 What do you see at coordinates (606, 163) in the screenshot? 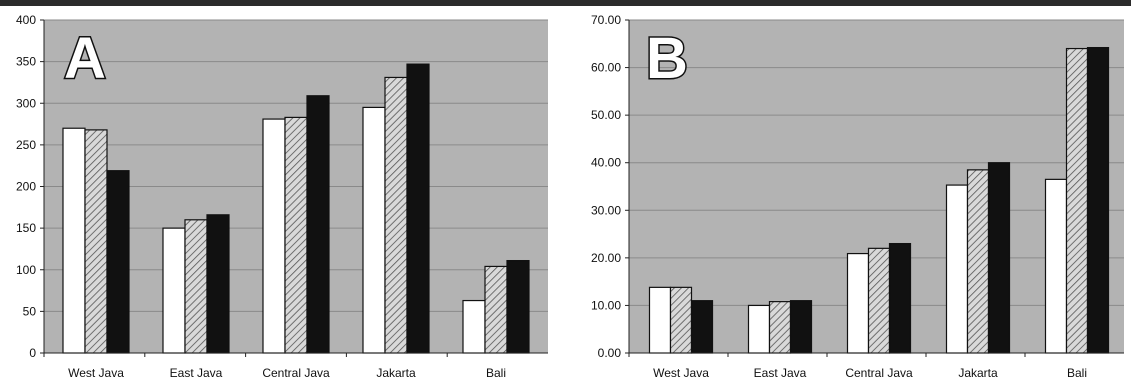
I see `y-tick-label: 40.00` at bounding box center [606, 163].